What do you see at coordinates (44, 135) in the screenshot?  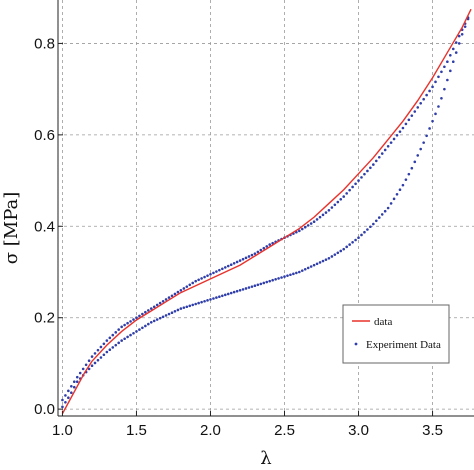 I see `y-tick-label-3: 0.6` at bounding box center [44, 135].